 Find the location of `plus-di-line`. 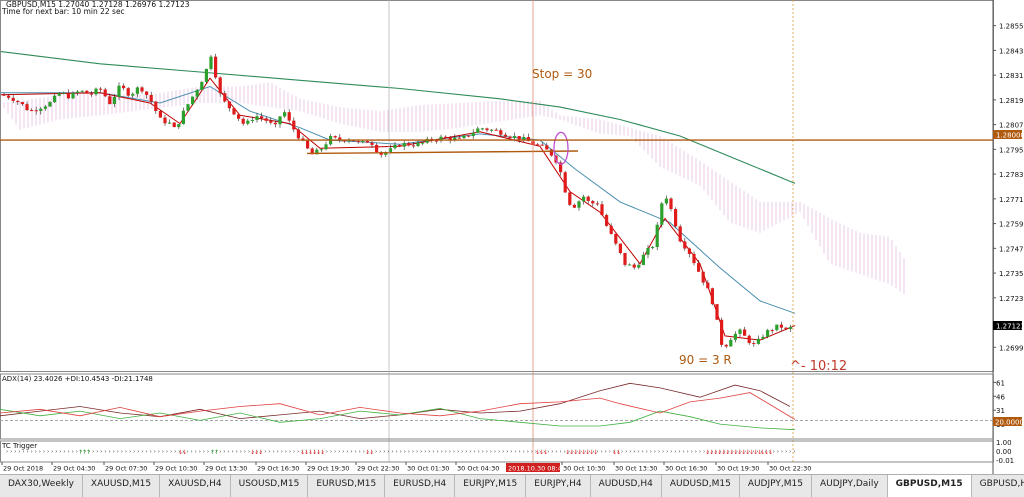

plus-di-line is located at coordinates (398, 419).